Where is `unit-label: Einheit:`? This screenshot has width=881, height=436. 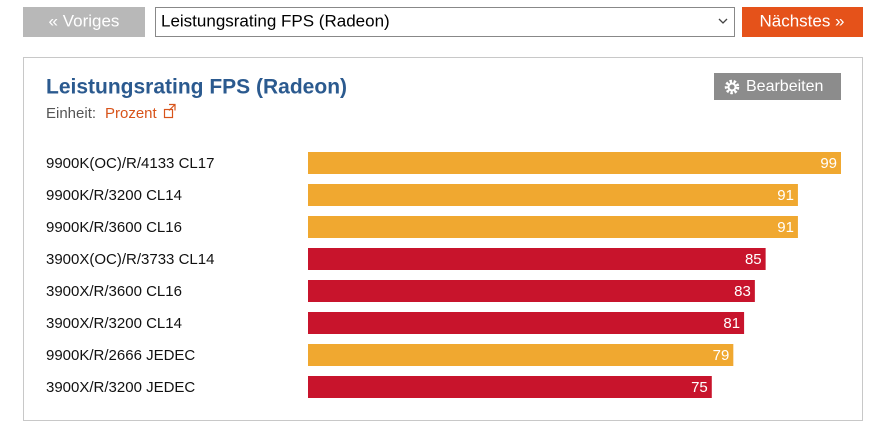 unit-label: Einheit: is located at coordinates (71, 113).